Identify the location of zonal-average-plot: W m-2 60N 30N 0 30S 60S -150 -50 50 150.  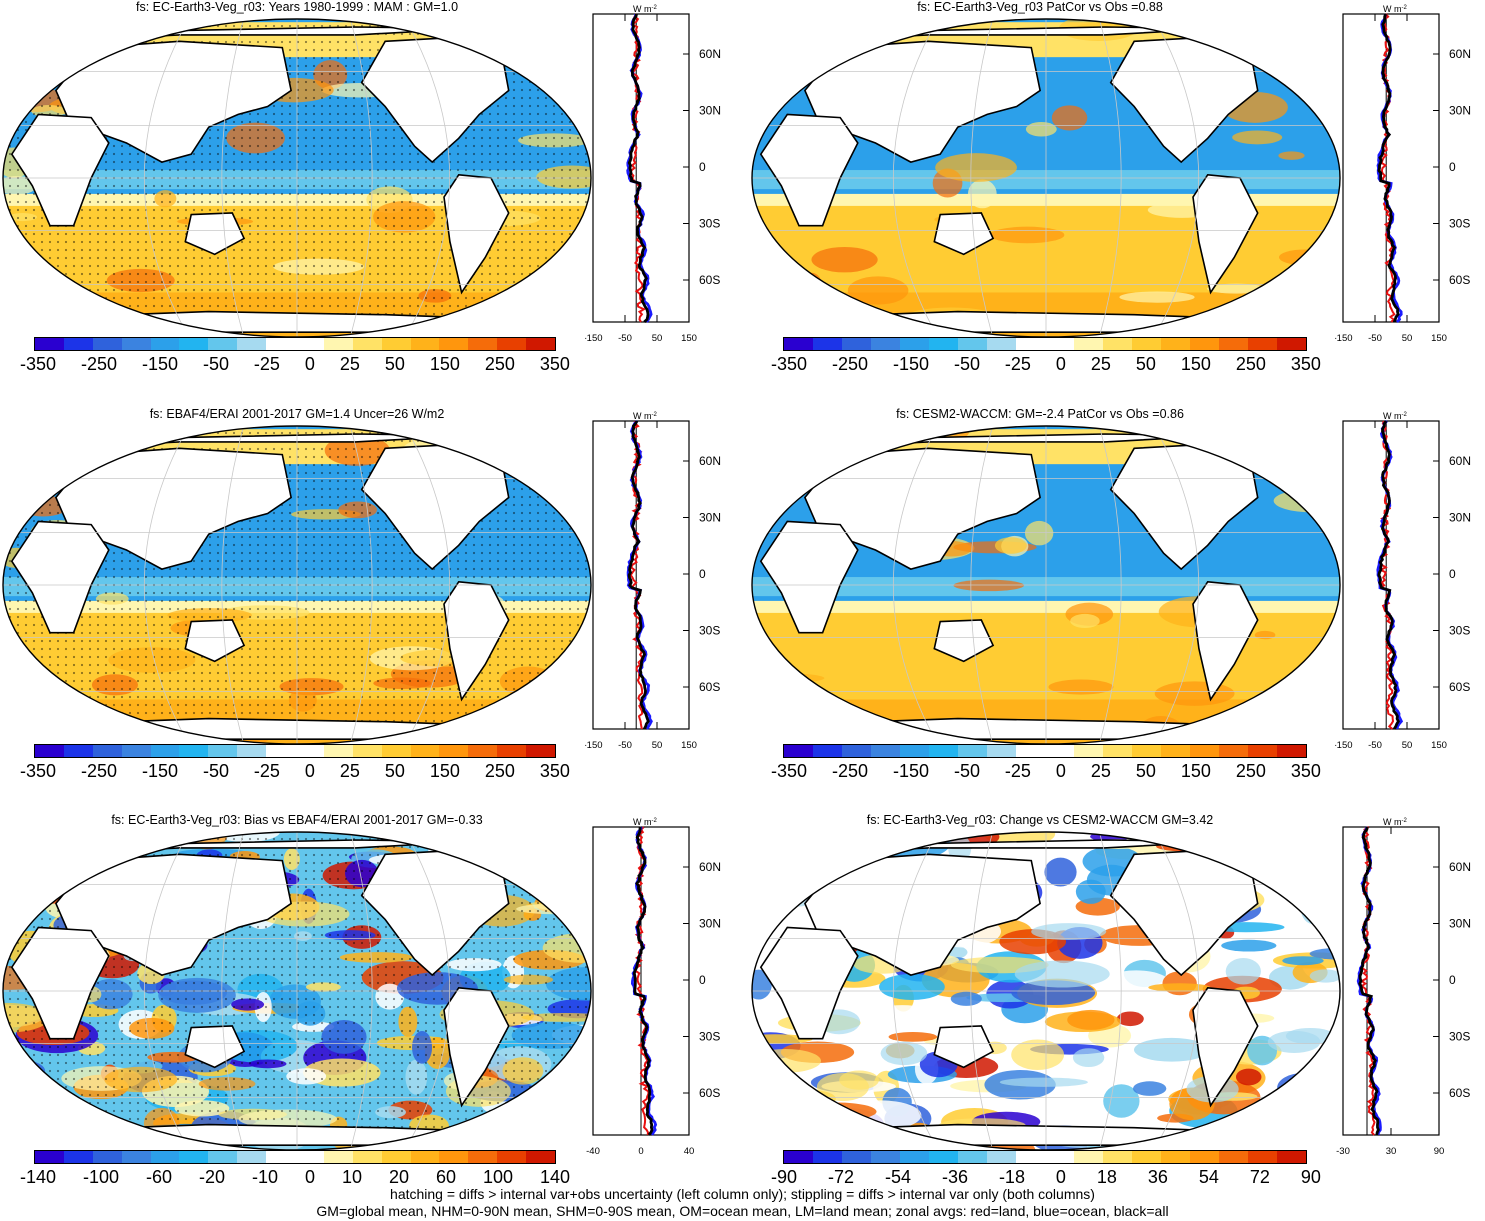
(653, 174).